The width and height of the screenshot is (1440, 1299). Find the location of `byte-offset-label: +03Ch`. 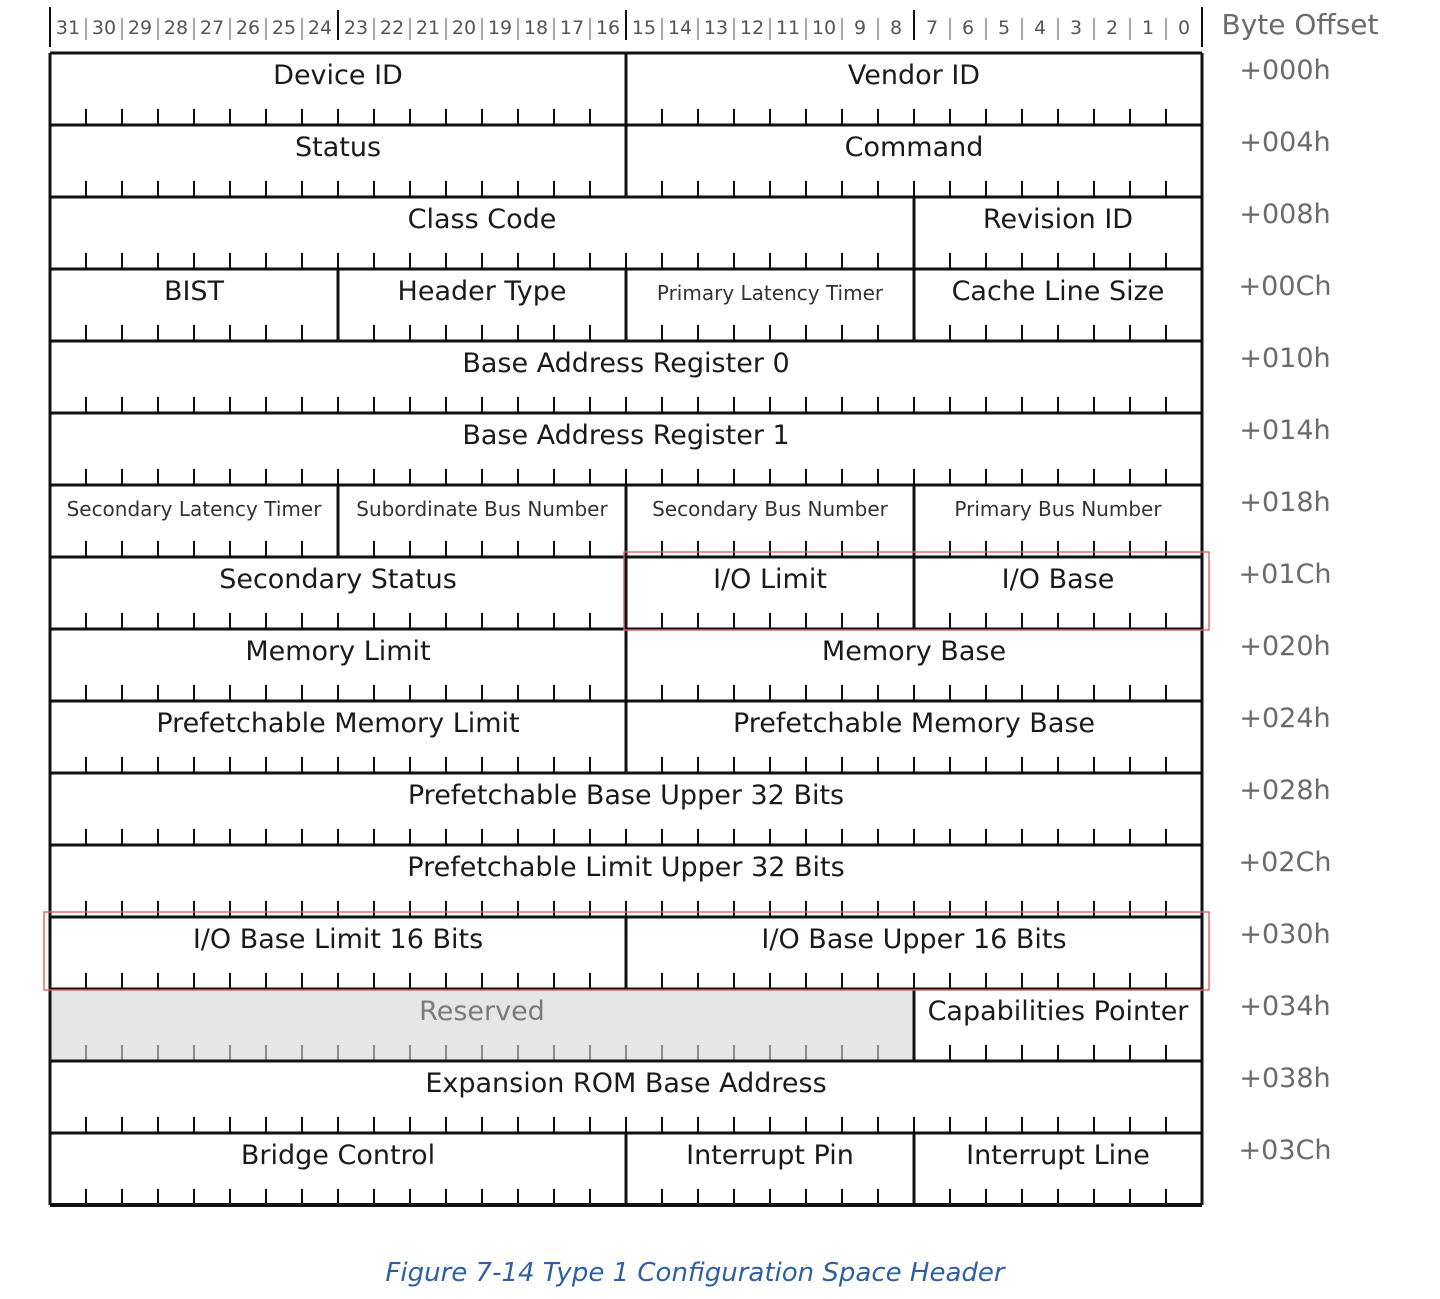

byte-offset-label: +03Ch is located at coordinates (1285, 1150).